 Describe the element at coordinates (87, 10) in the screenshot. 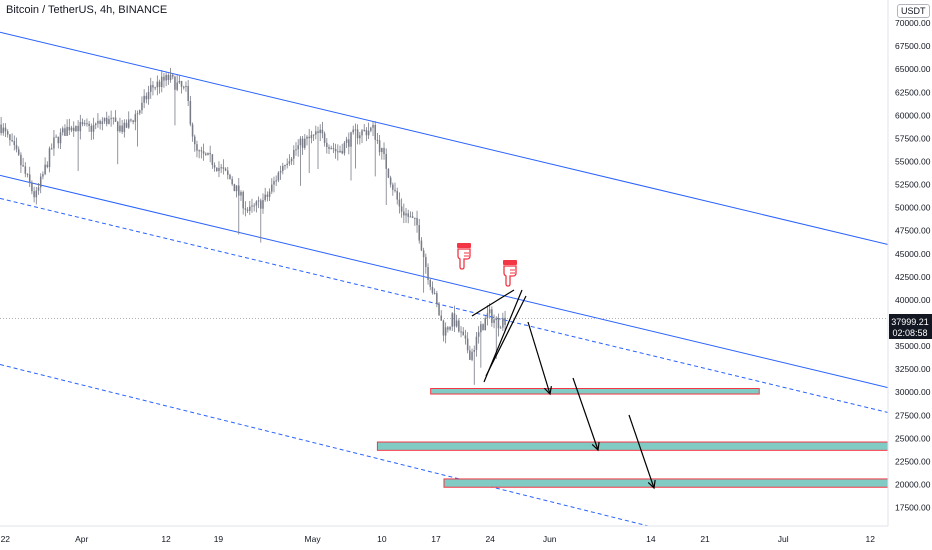

I see `chart-title: Bitcoin / TetherUS, 4h, BINANCE` at that location.